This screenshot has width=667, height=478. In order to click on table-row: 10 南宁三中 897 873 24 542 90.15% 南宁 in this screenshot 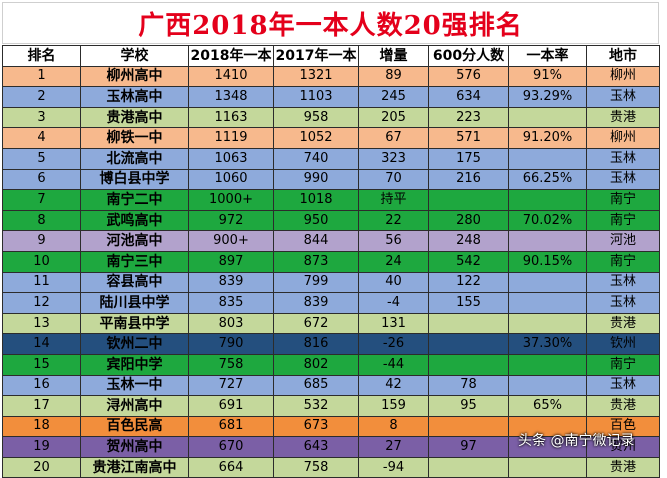, I will do `click(331, 261)`.